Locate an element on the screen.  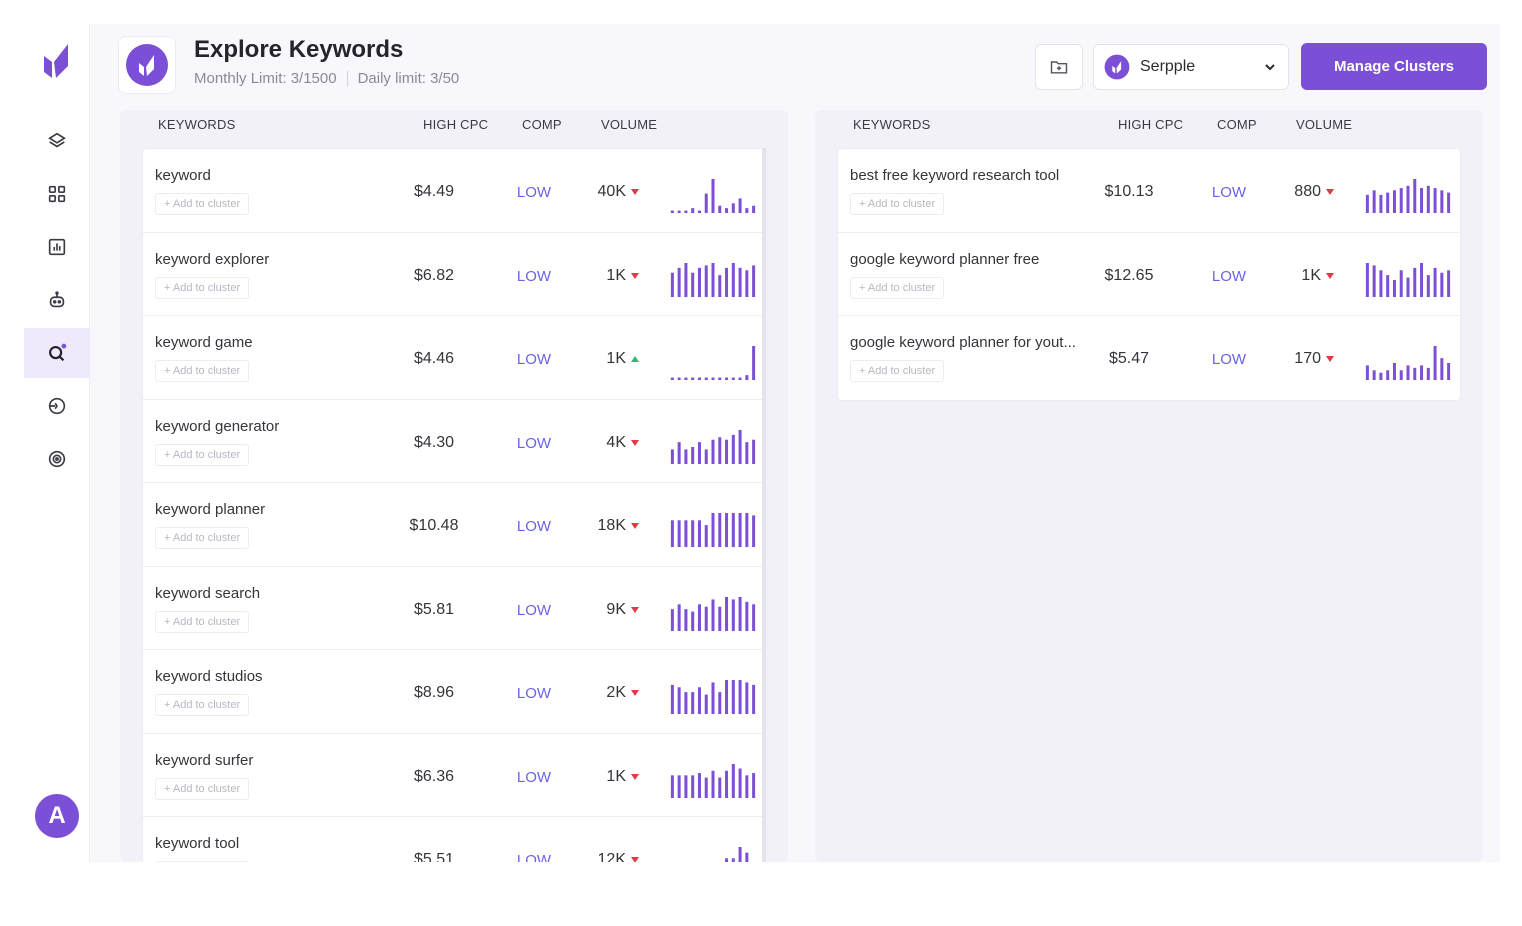
chart-icon is located at coordinates (57, 247).